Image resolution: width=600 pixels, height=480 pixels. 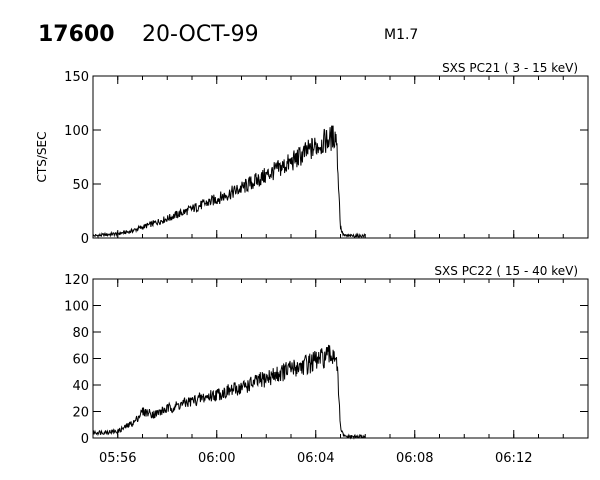 I want to click on event-date: 20-OCT-99, so click(x=200, y=34).